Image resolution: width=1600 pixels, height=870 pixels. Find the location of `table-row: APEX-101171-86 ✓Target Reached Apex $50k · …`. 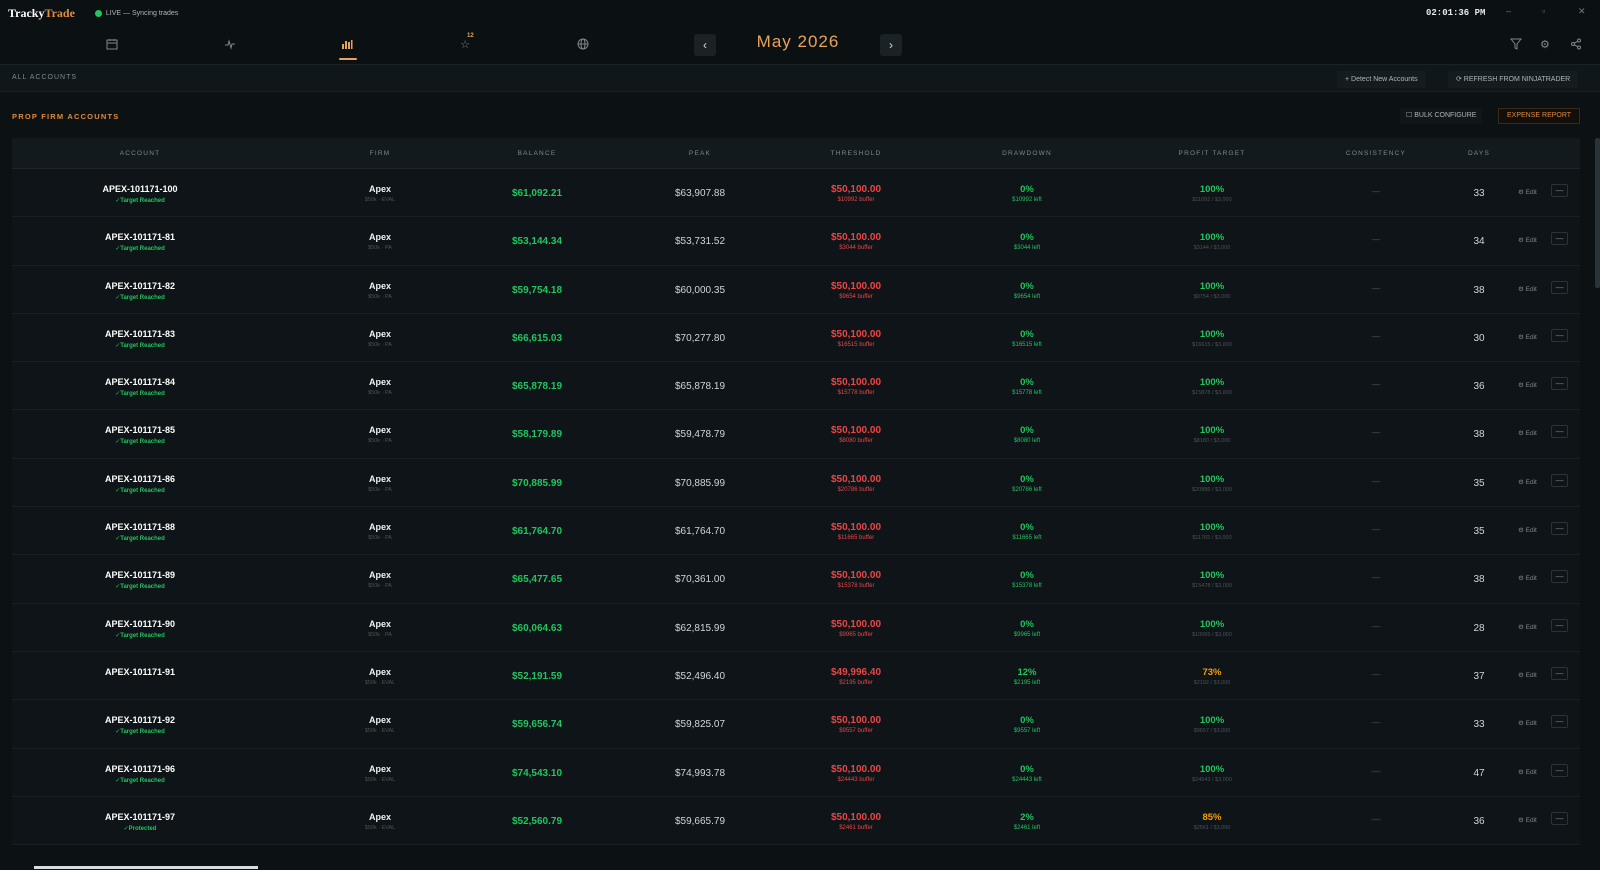

table-row: APEX-101171-86 ✓Target Reached Apex $50k · … is located at coordinates (796, 483).